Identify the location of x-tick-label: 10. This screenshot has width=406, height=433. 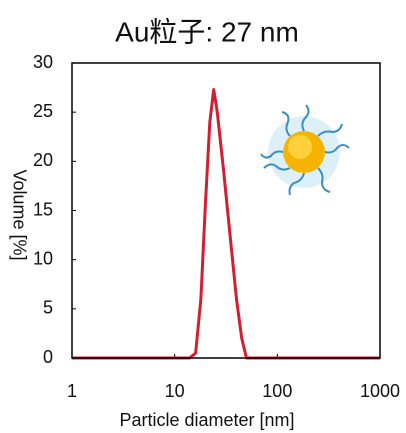
(175, 391).